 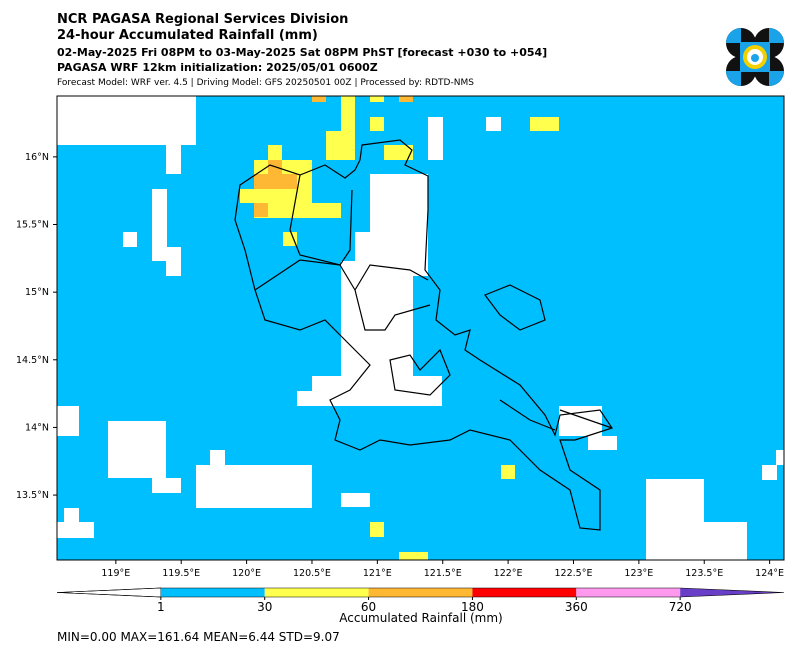 I want to click on y-tick-label: 14°N, so click(x=37, y=427).